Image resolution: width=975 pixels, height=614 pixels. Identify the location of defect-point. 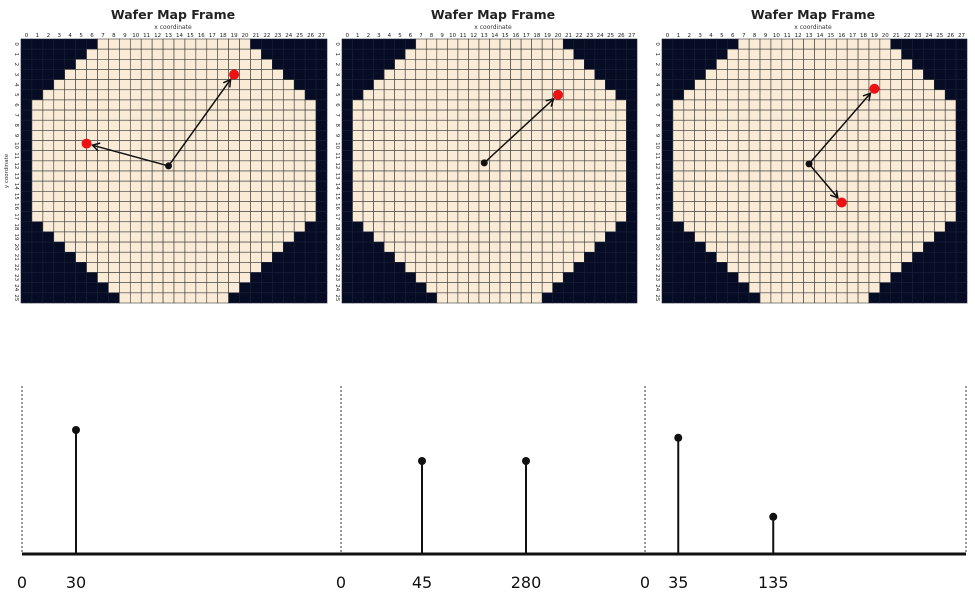
(86, 143).